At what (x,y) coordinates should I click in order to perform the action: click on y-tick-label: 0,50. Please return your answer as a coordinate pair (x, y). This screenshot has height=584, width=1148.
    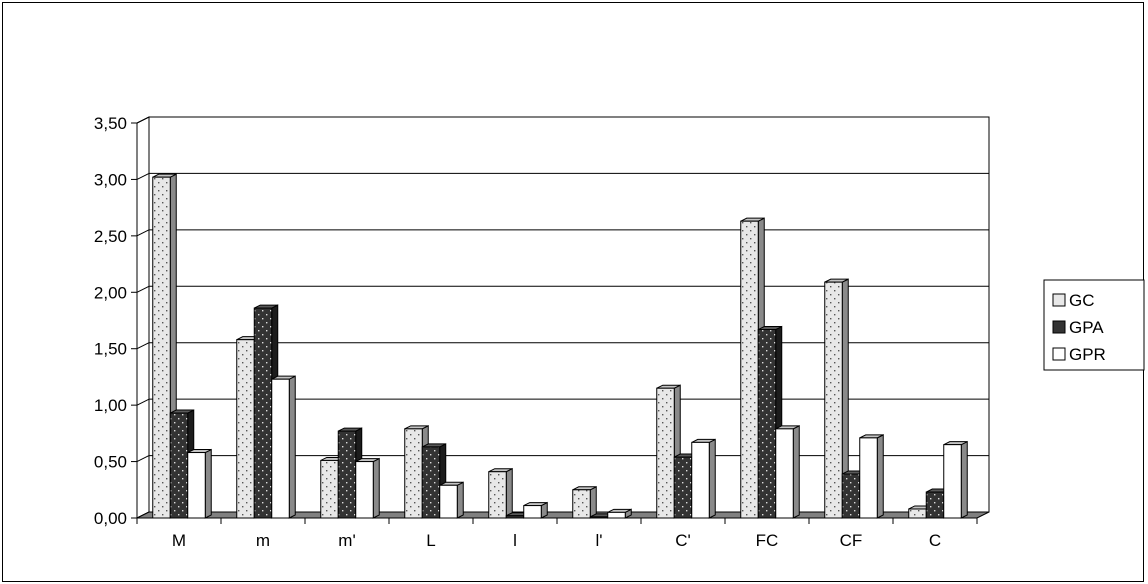
    Looking at the image, I should click on (110, 462).